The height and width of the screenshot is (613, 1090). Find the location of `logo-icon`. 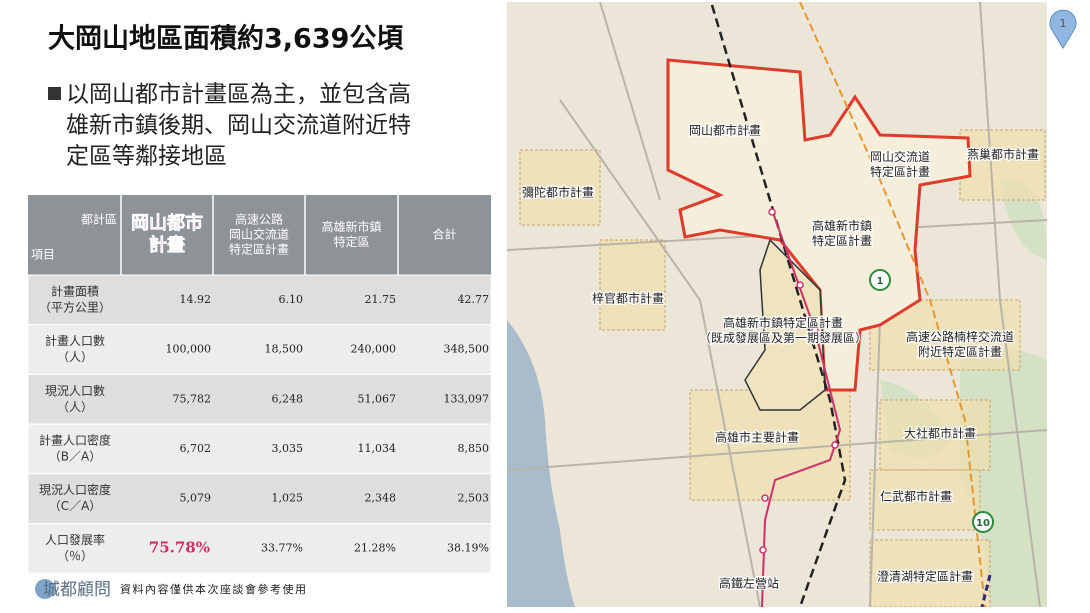

logo-icon is located at coordinates (45, 589).